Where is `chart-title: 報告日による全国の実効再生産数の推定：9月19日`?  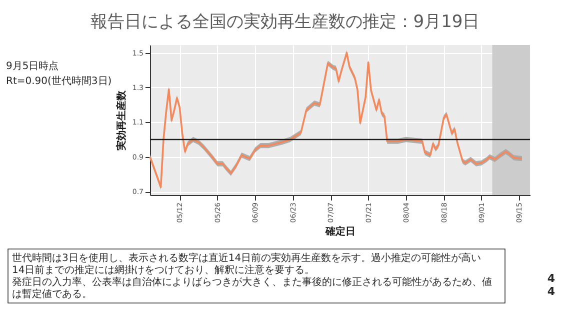 chart-title: 報告日による全国の実効再生産数の推定：9月19日 is located at coordinates (285, 22).